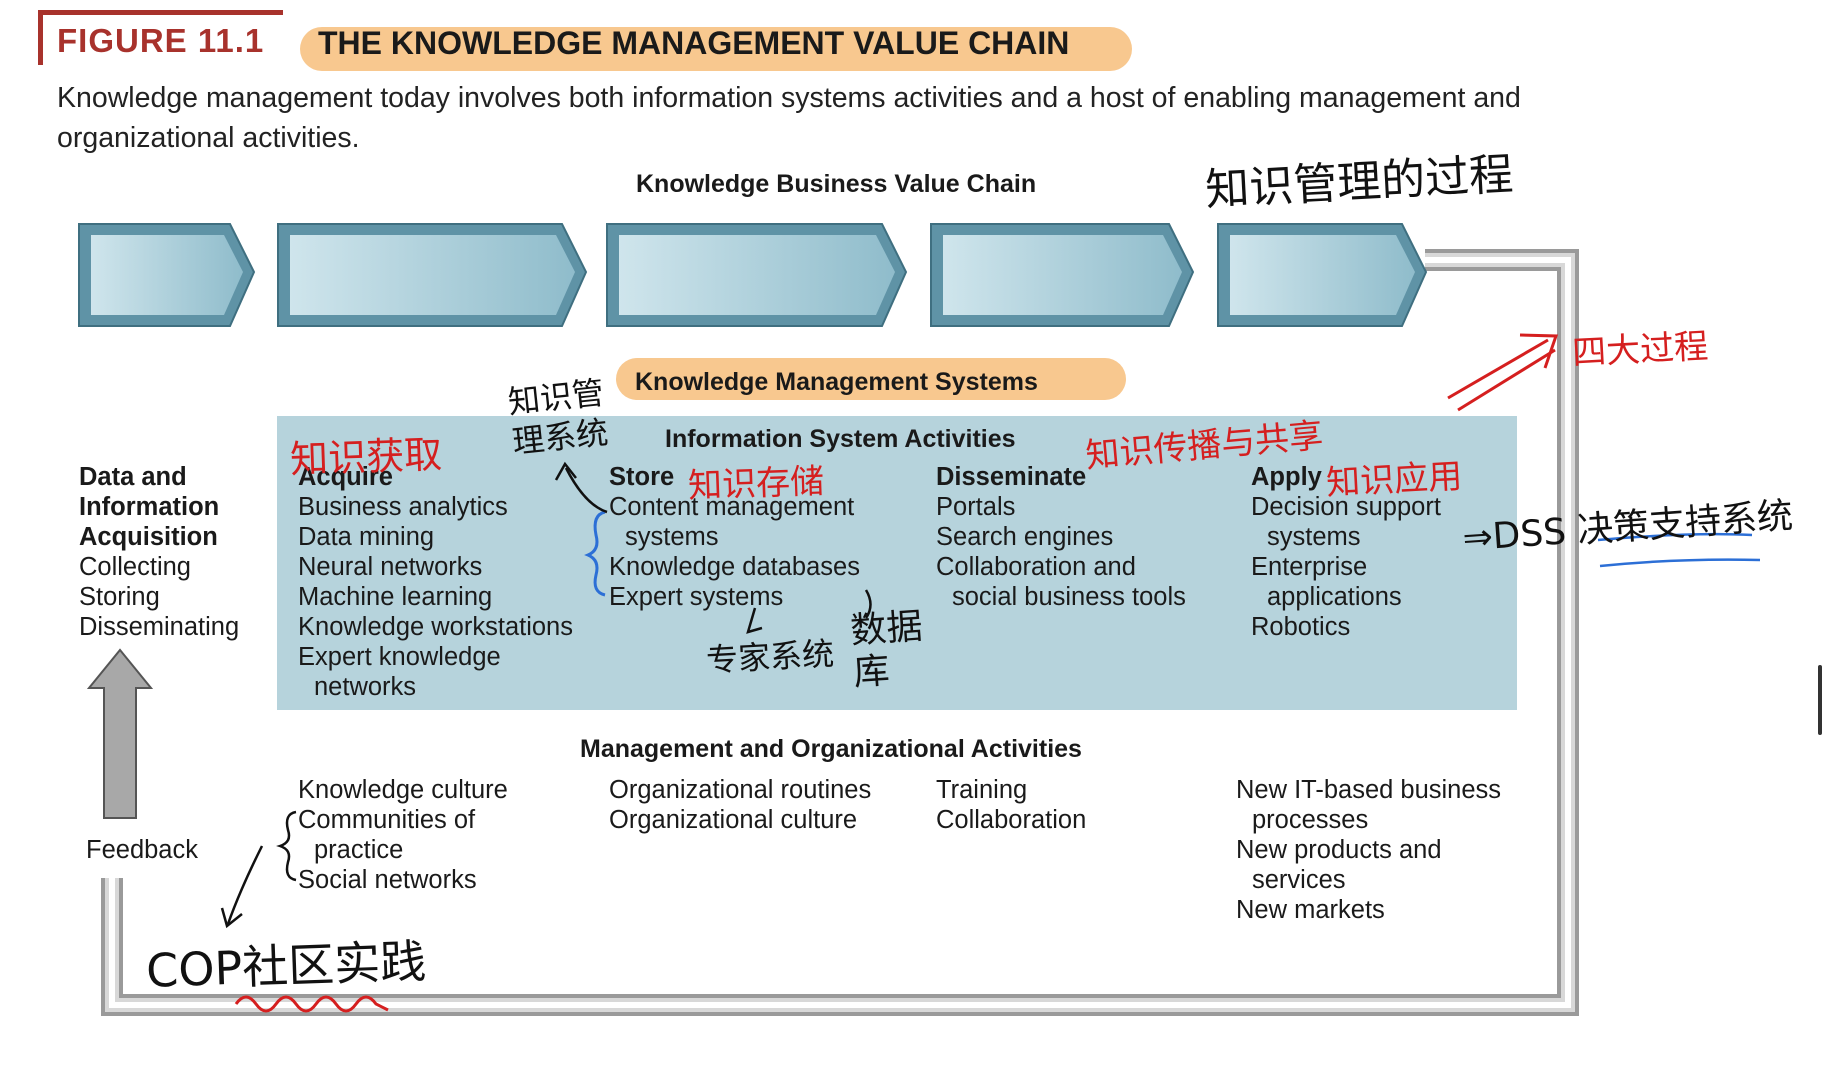 This screenshot has height=1080, width=1827. I want to click on disseminate-item: Search engines, so click(1025, 537).